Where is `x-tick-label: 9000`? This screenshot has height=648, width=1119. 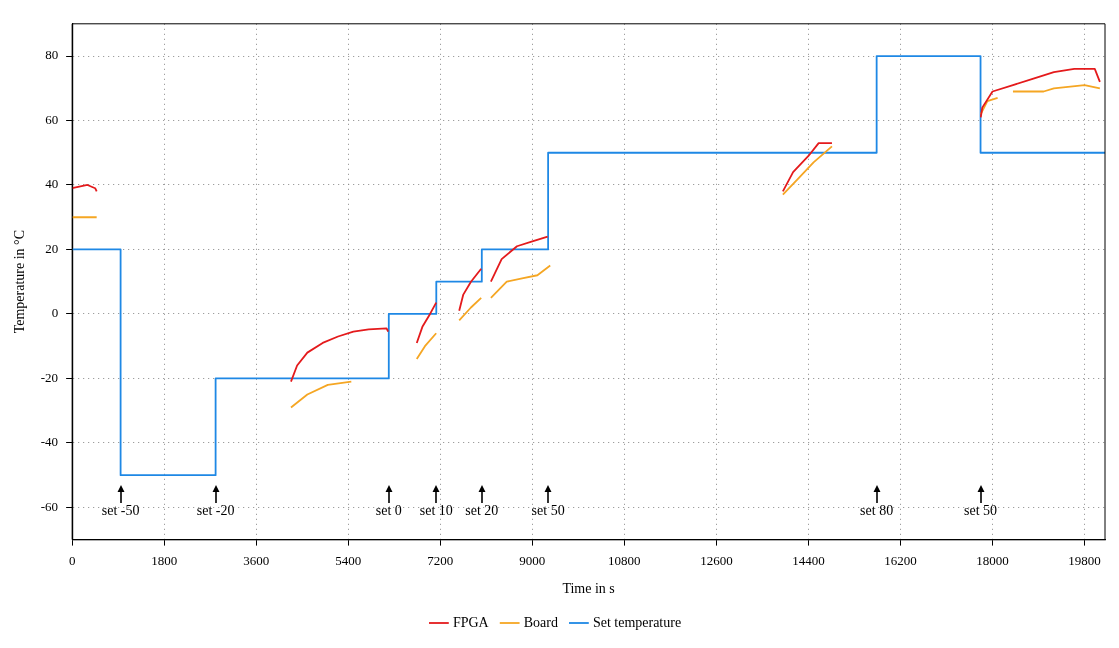
x-tick-label: 9000 is located at coordinates (532, 560).